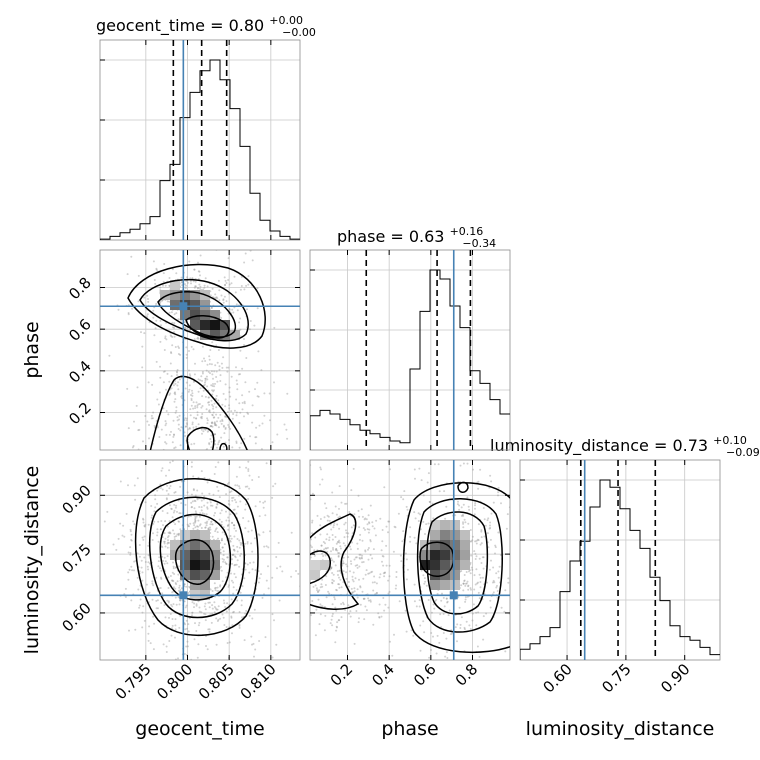  I want to click on density-pixels, so click(390, 555).